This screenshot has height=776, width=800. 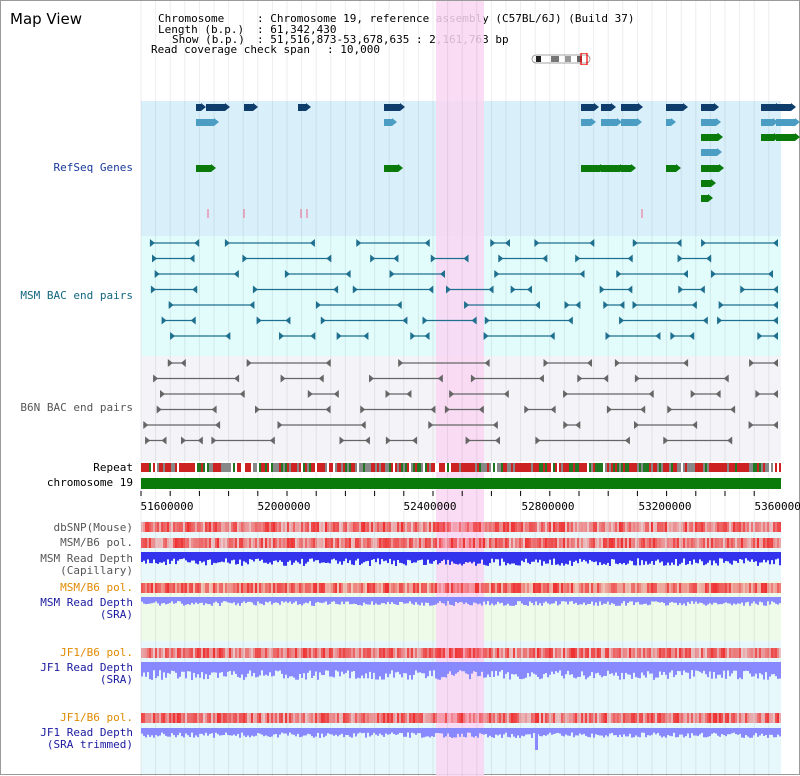 What do you see at coordinates (561, 59) in the screenshot?
I see `chromosome-ideogram` at bounding box center [561, 59].